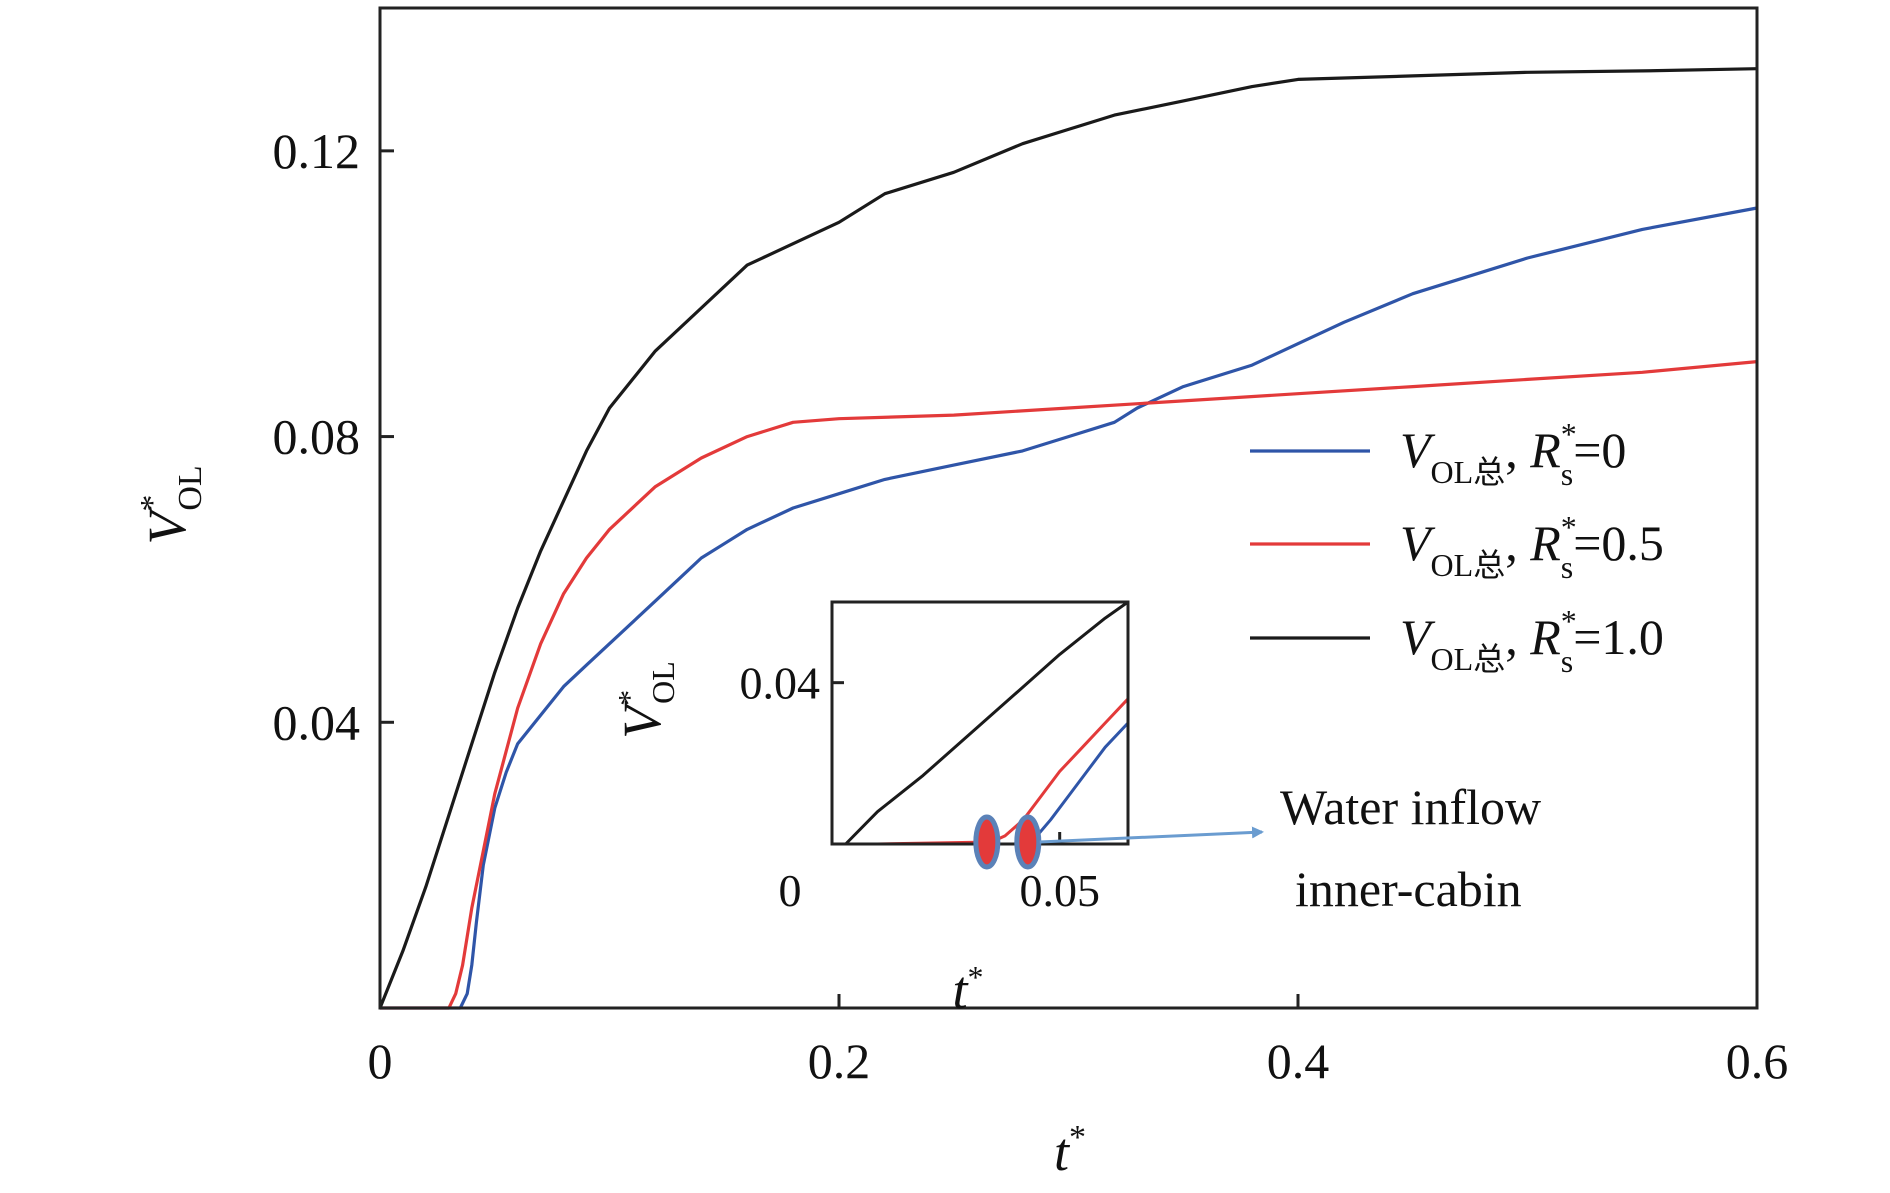  Describe the element at coordinates (1070, 1150) in the screenshot. I see `x-axis-label: t*` at that location.